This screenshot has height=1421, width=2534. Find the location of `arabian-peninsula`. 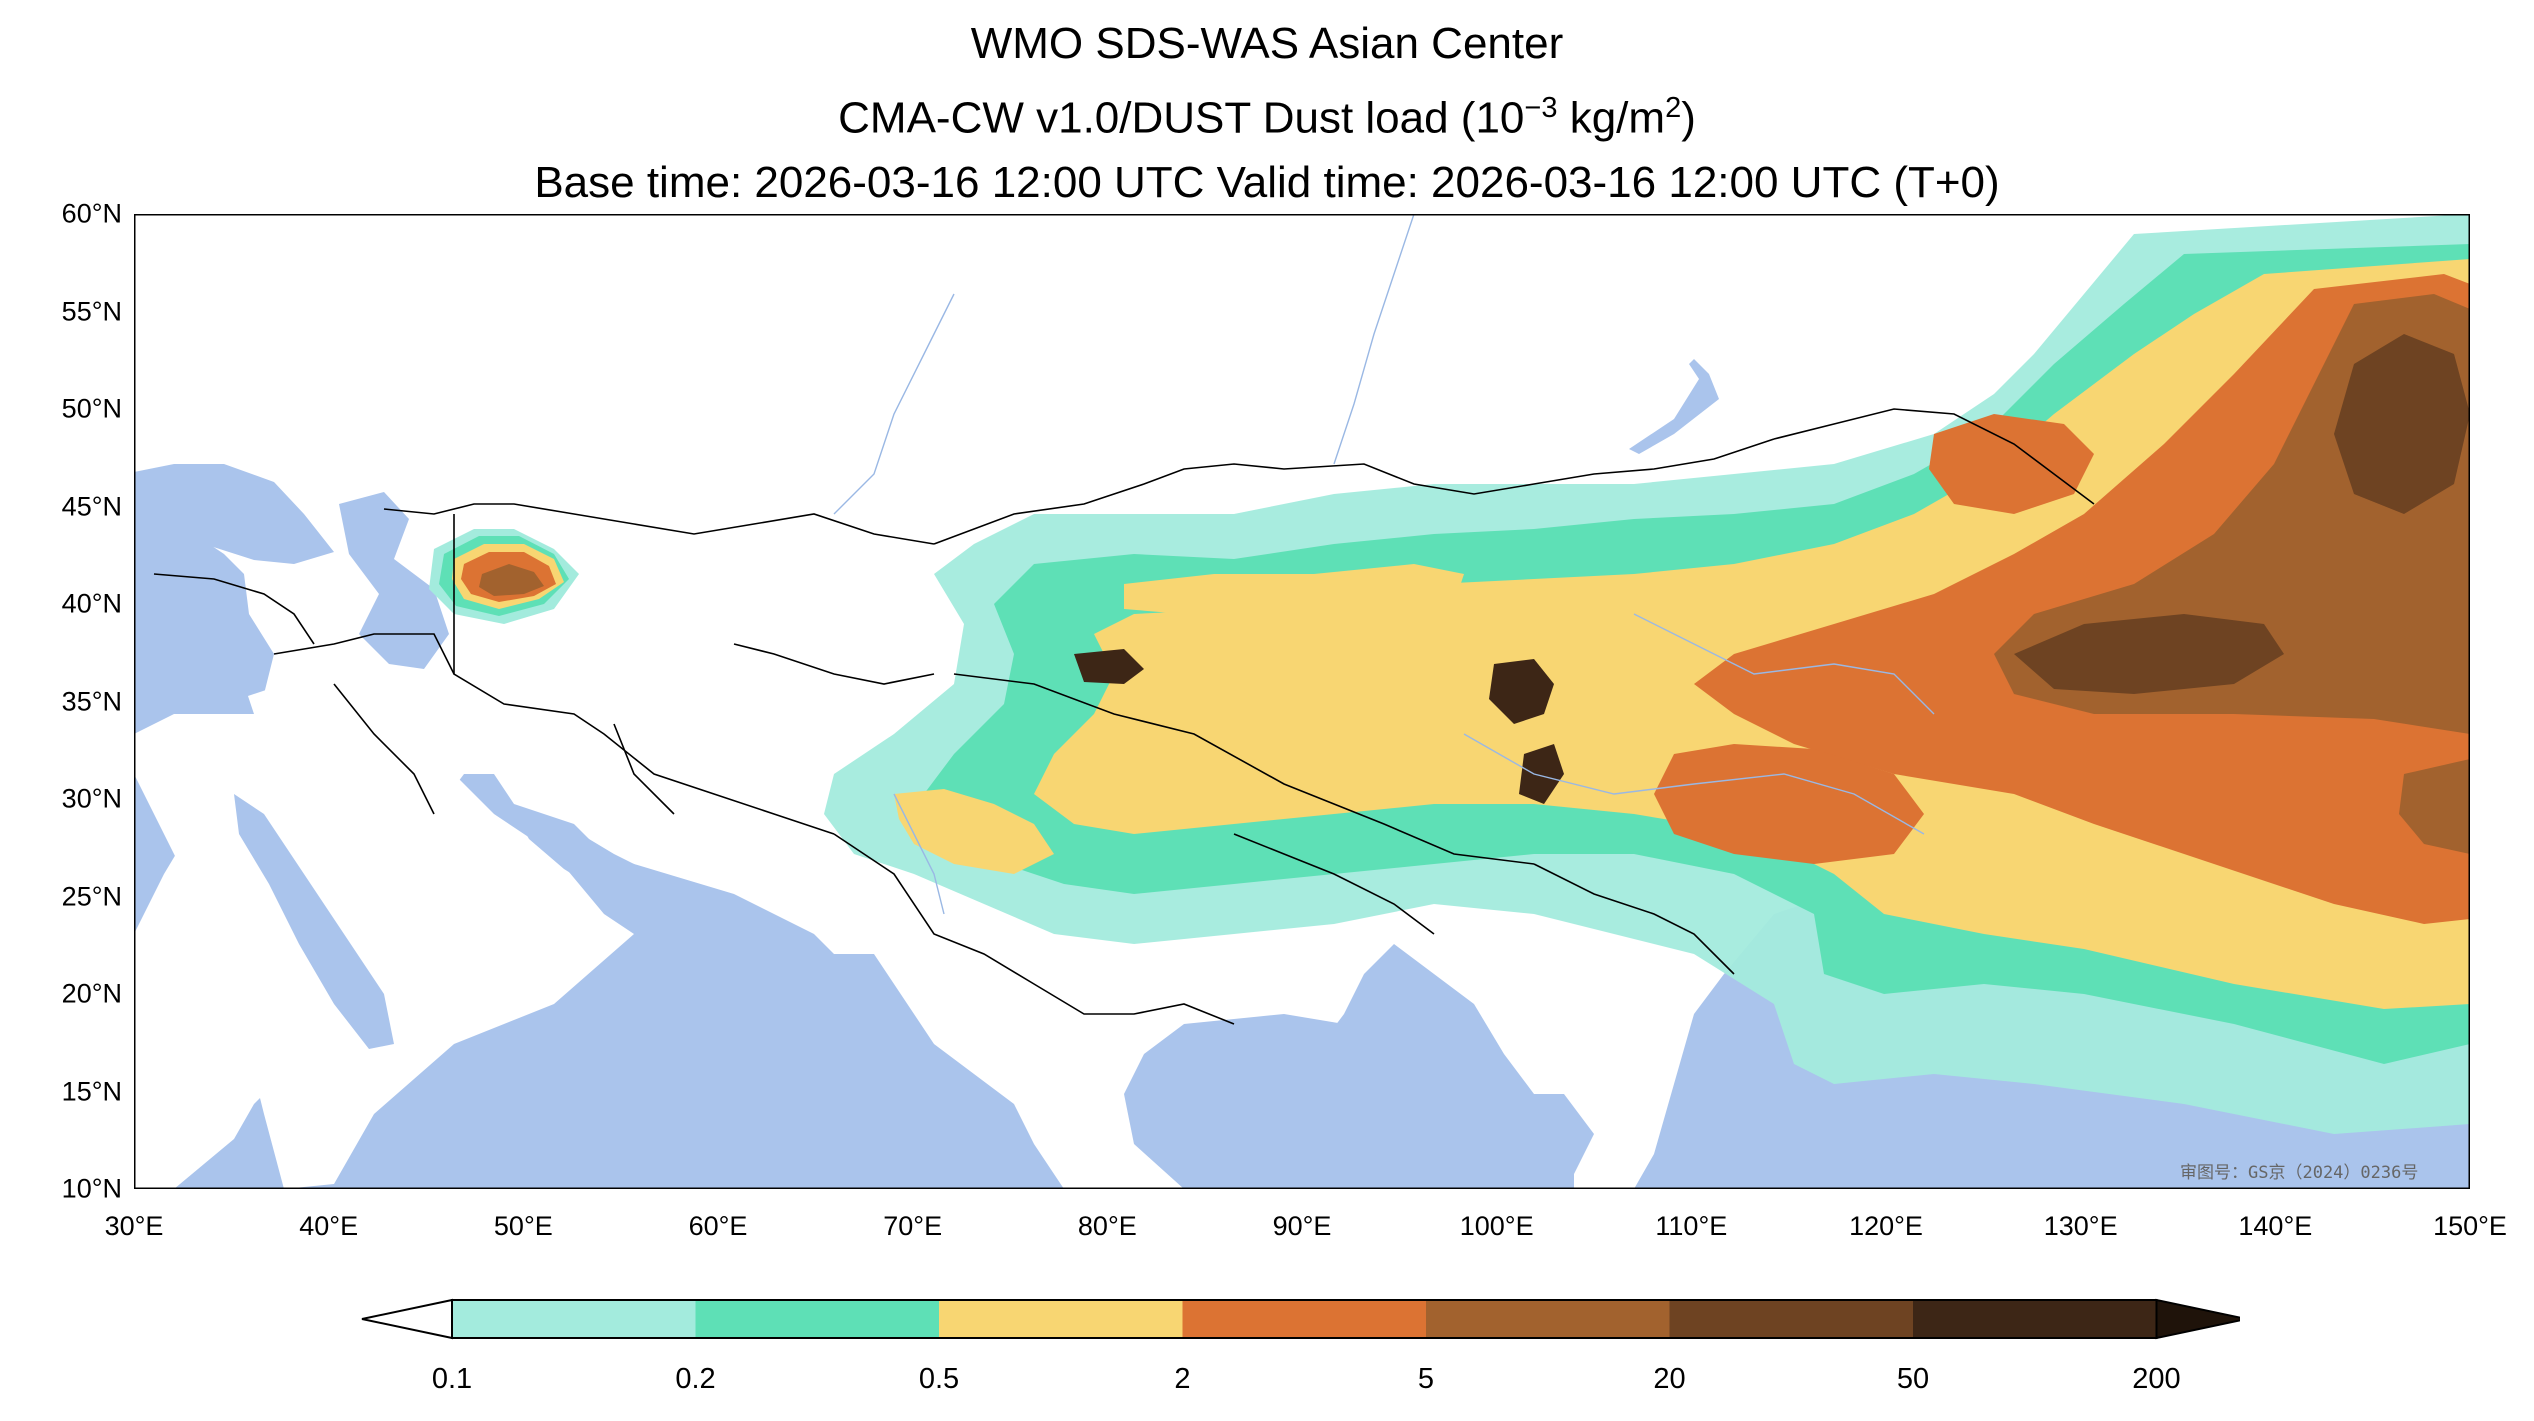

arabian-peninsula is located at coordinates (384, 936).